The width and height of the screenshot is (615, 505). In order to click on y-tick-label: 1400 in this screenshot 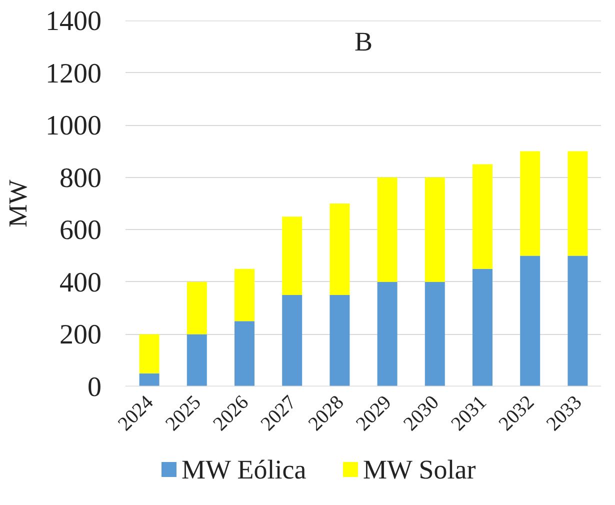, I will do `click(74, 21)`.